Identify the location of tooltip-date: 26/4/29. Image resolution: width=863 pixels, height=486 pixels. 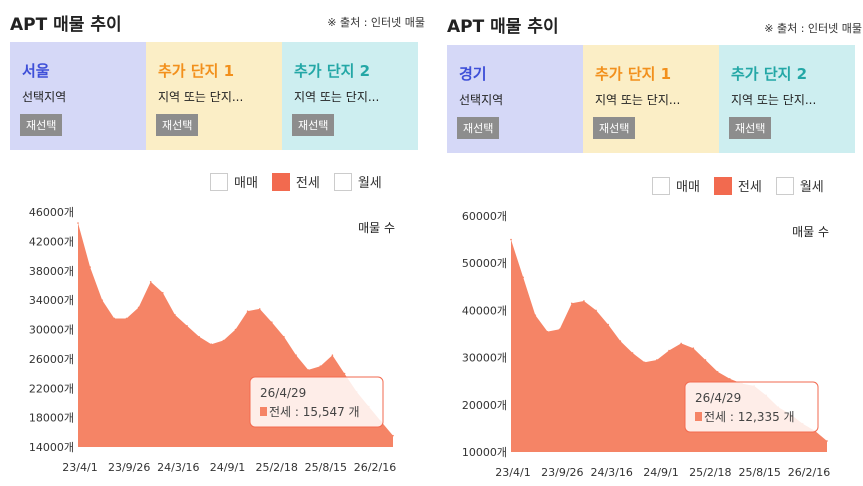
(283, 393).